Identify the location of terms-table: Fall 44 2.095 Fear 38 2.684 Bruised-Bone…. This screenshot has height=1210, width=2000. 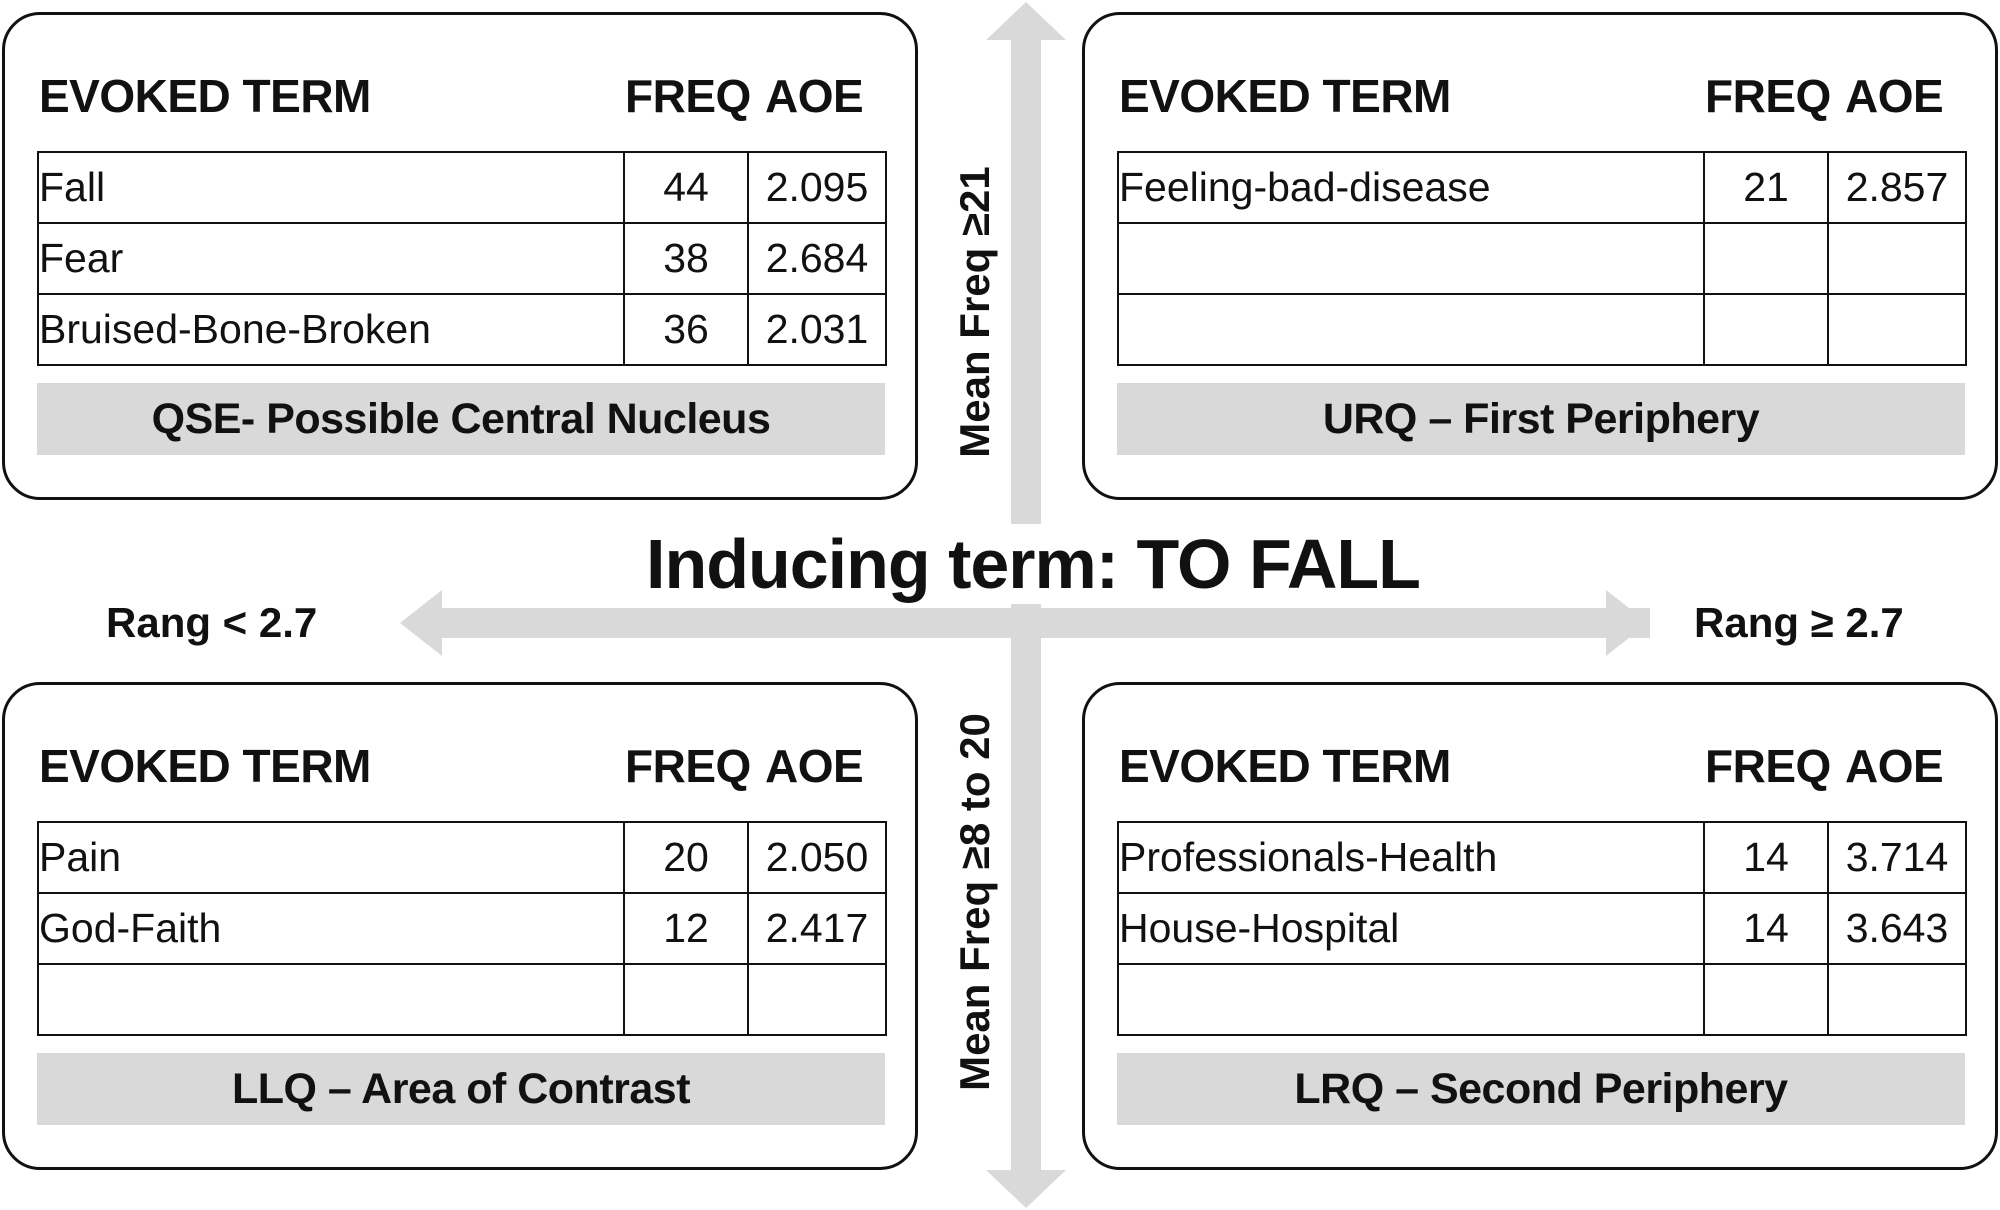
(462, 258).